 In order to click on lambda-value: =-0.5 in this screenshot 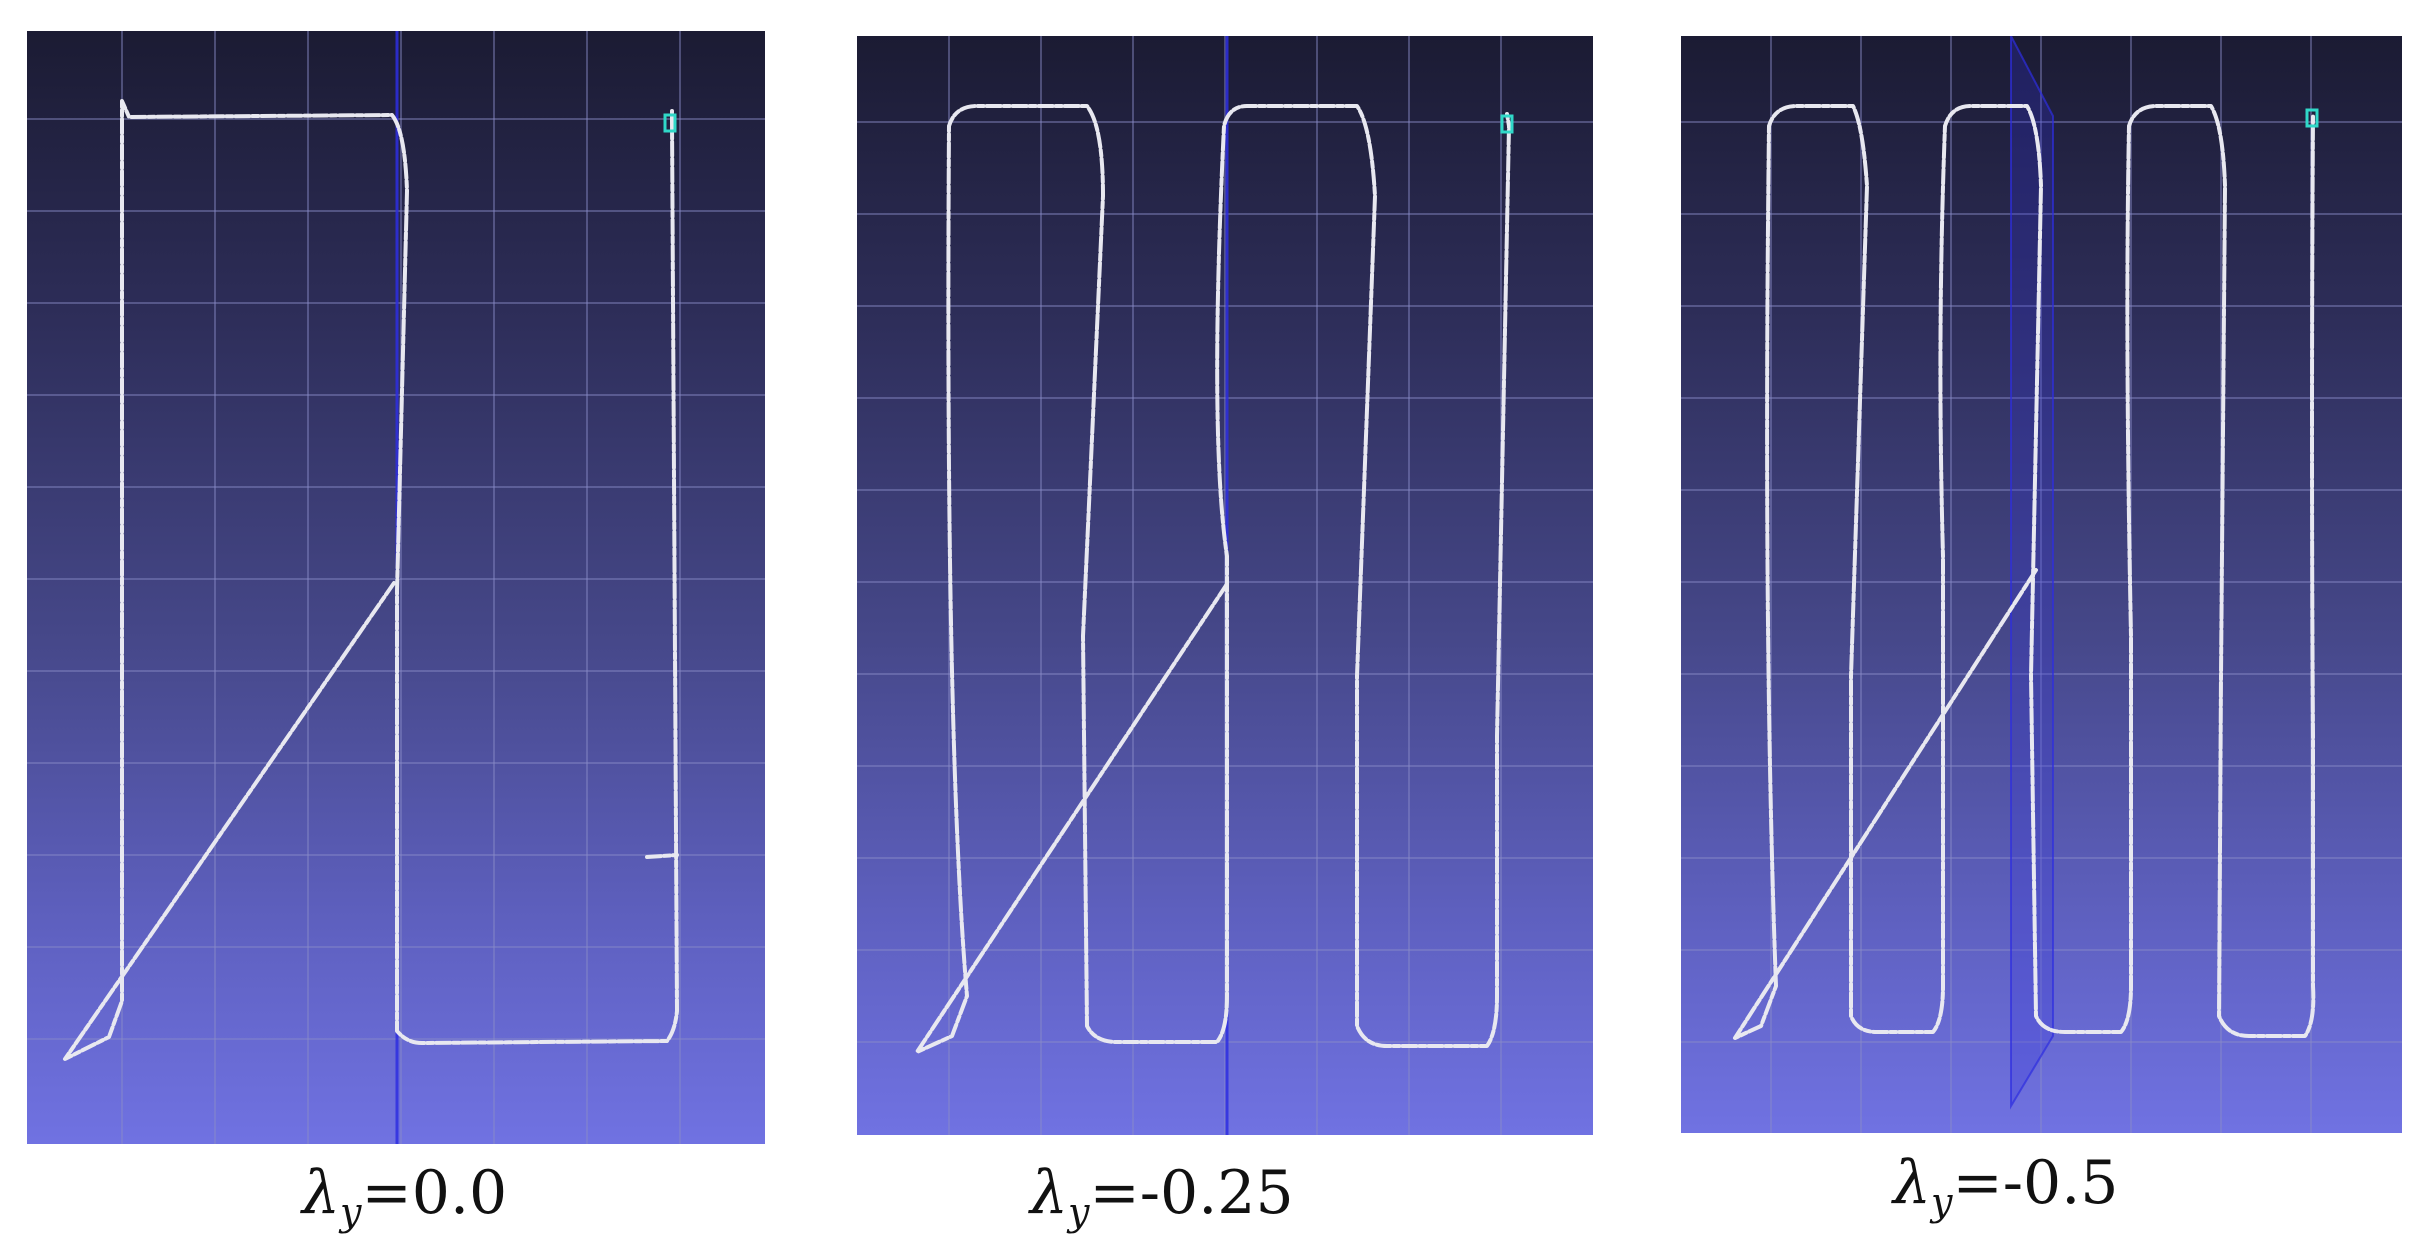, I will do `click(2035, 1183)`.